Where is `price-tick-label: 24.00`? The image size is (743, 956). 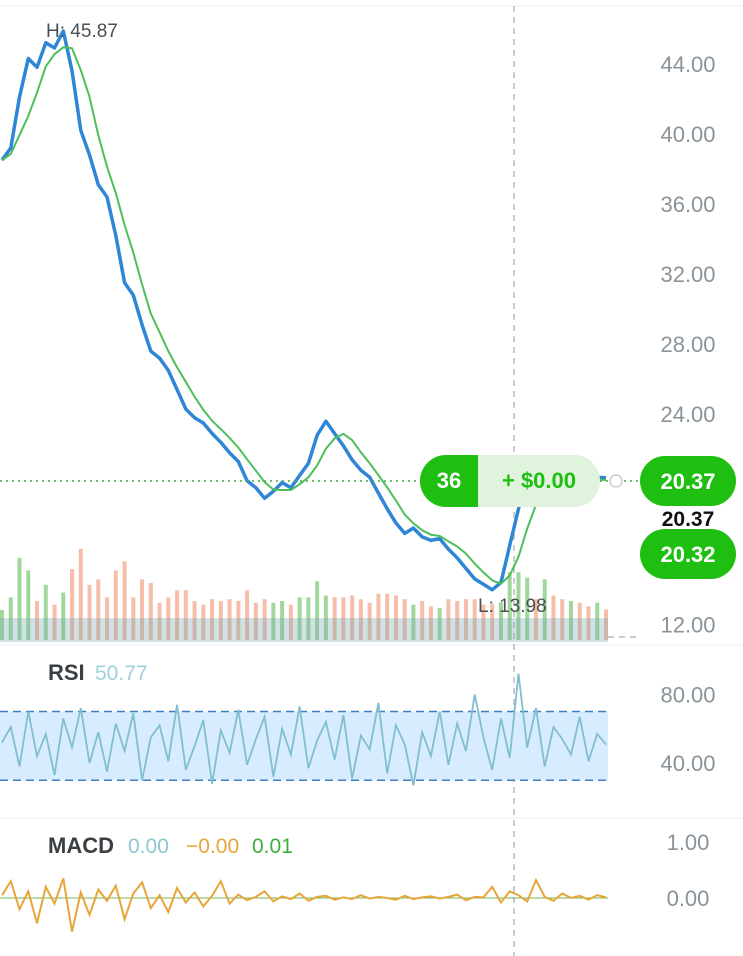
price-tick-label: 24.00 is located at coordinates (687, 414).